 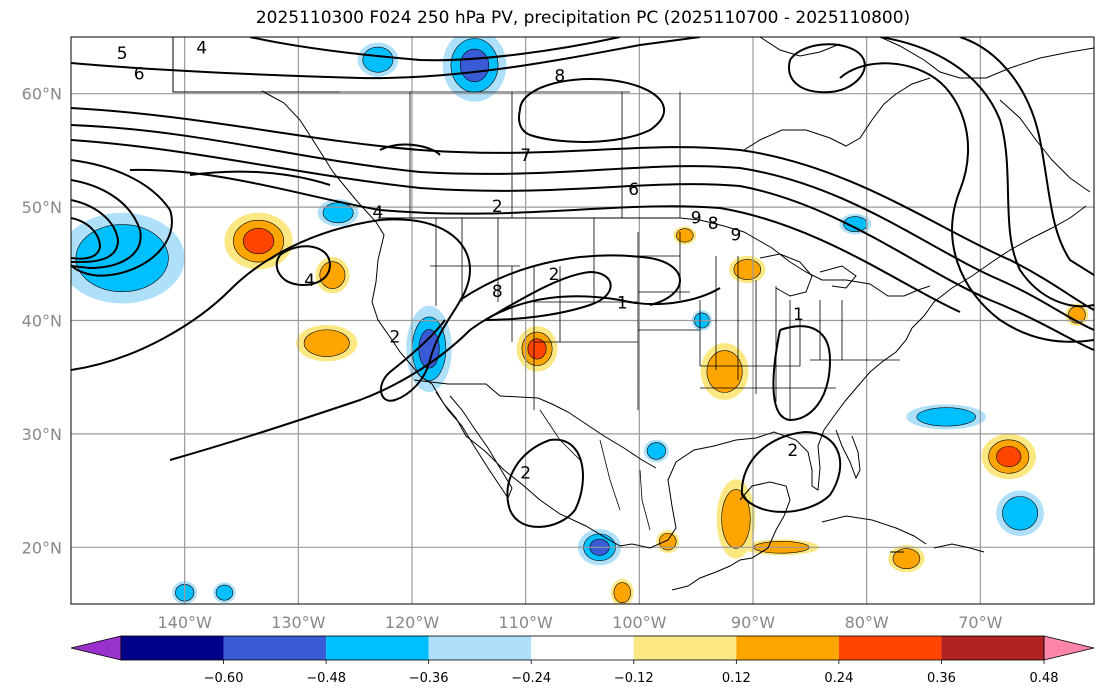 What do you see at coordinates (224, 678) in the screenshot?
I see `colorbar-tick-label: −0.60` at bounding box center [224, 678].